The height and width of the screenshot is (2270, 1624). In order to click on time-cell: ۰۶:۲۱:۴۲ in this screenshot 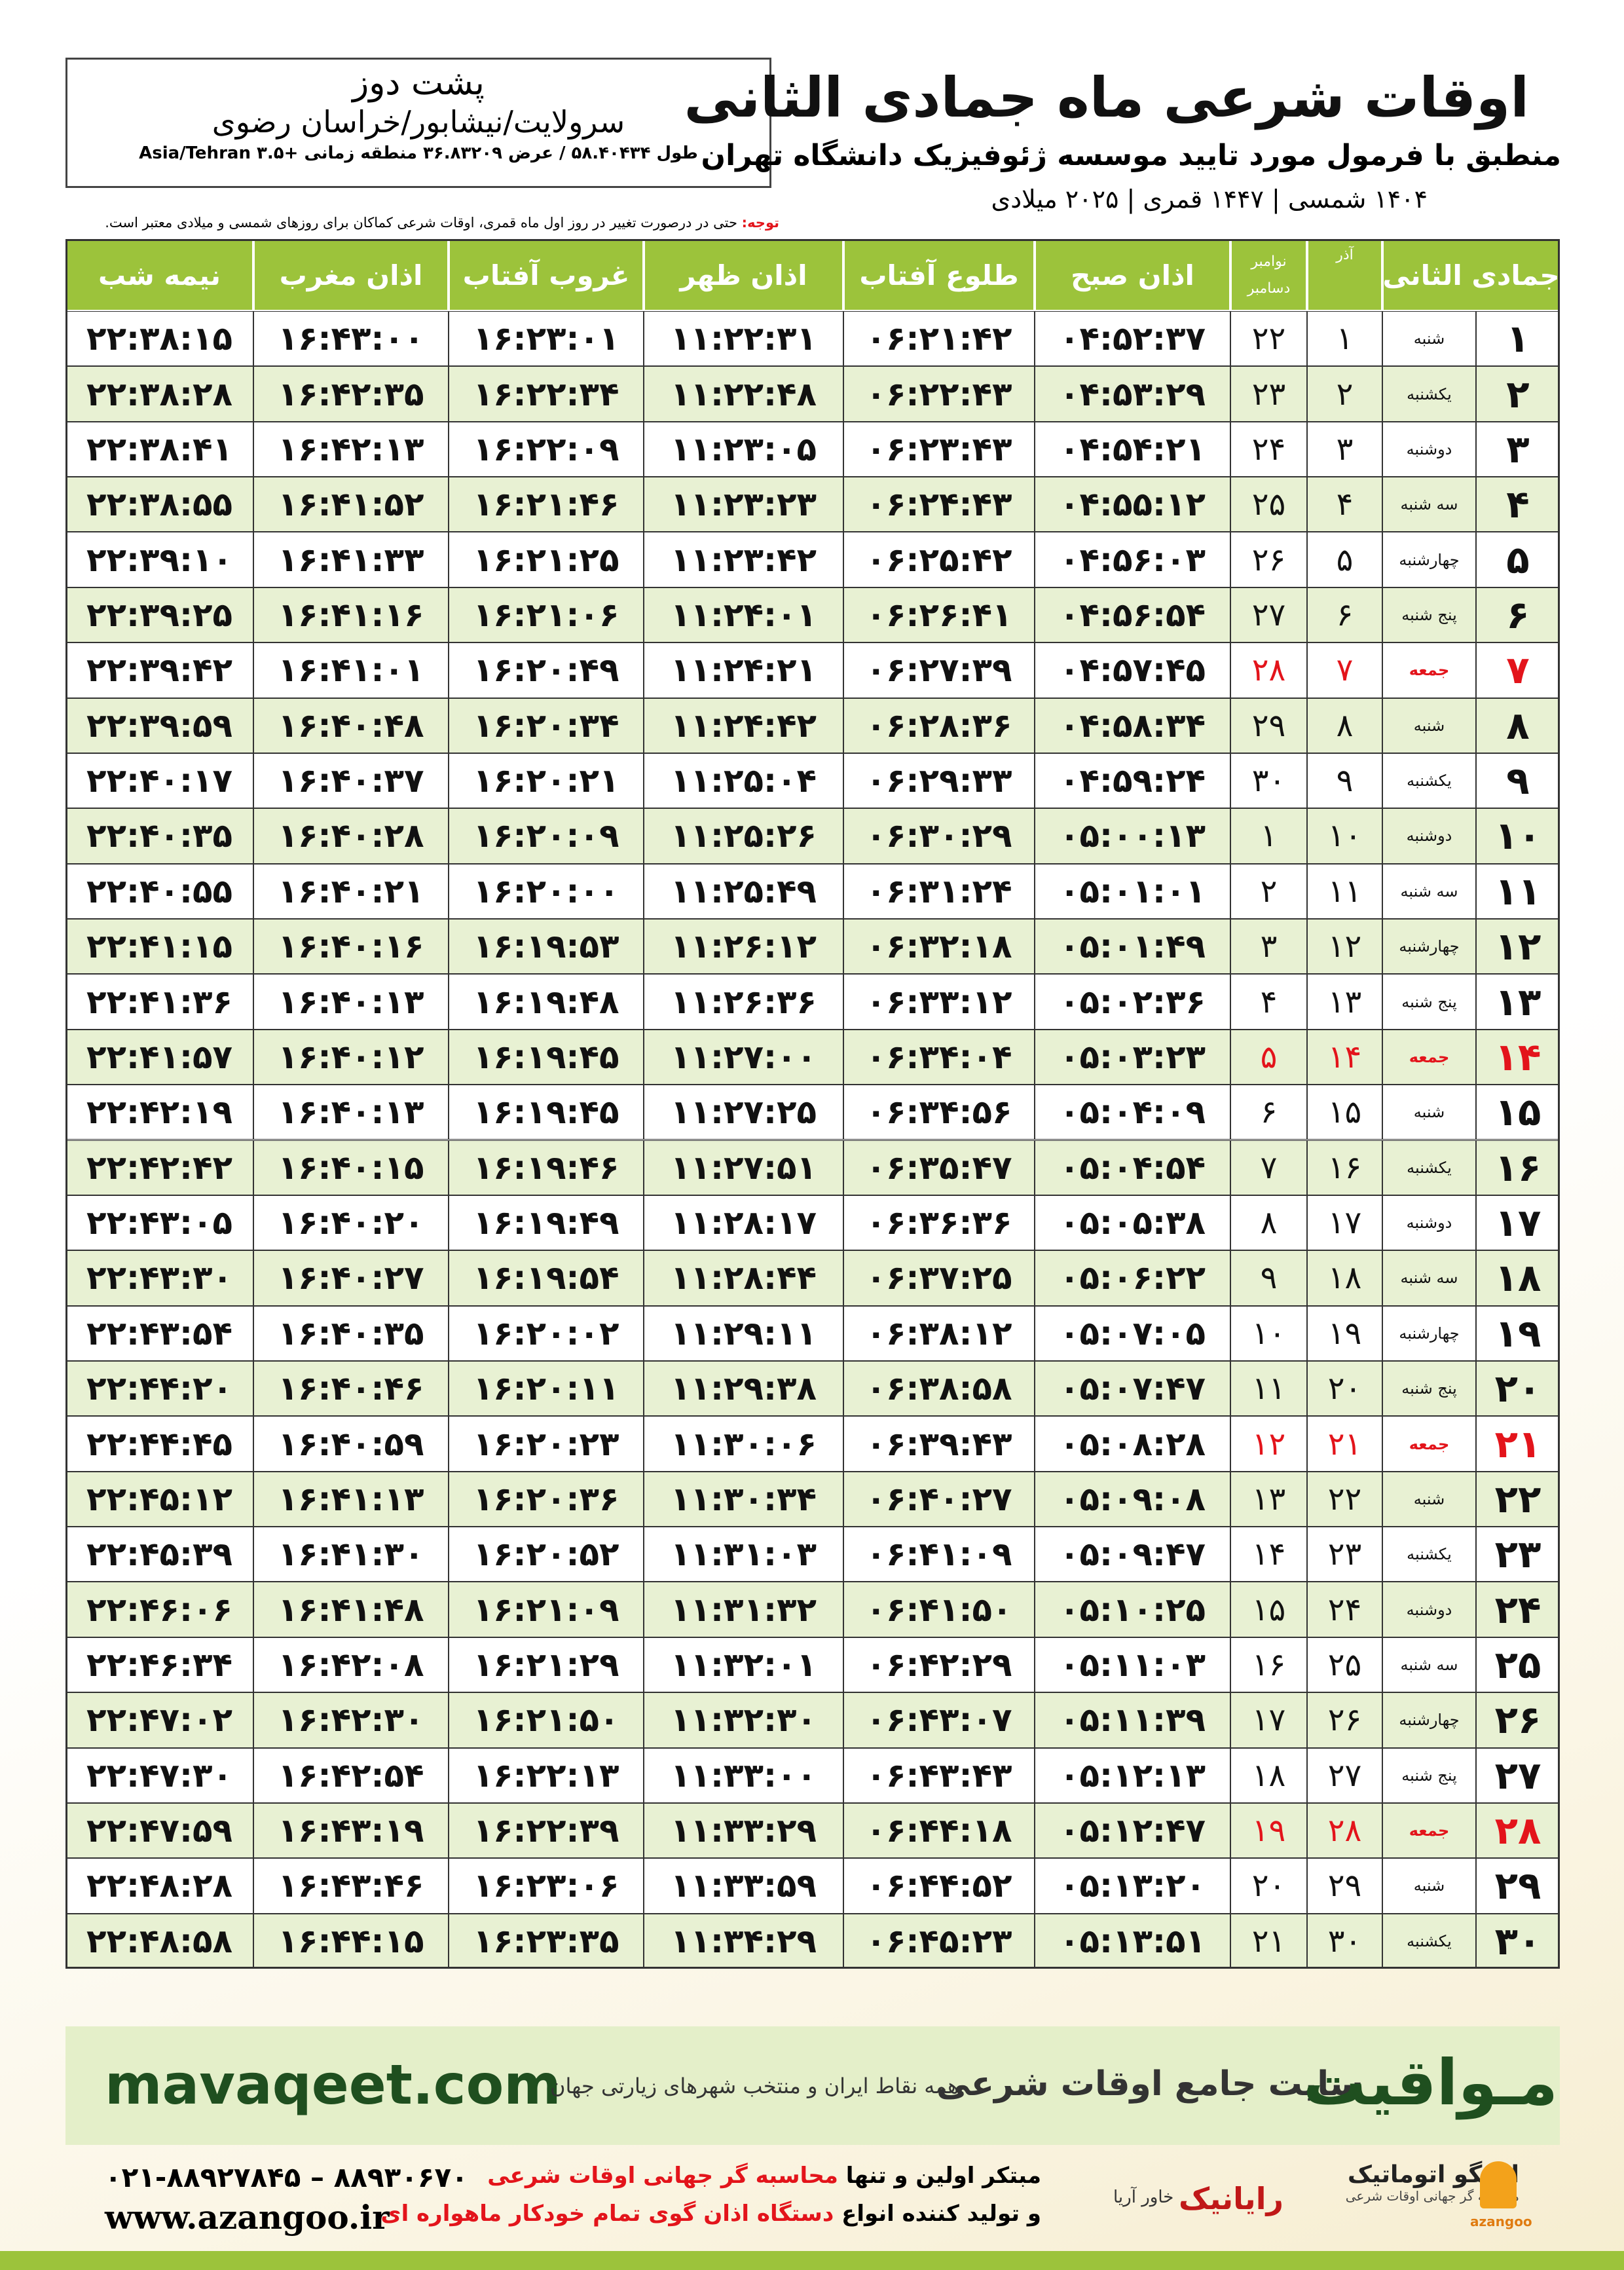, I will do `click(939, 339)`.